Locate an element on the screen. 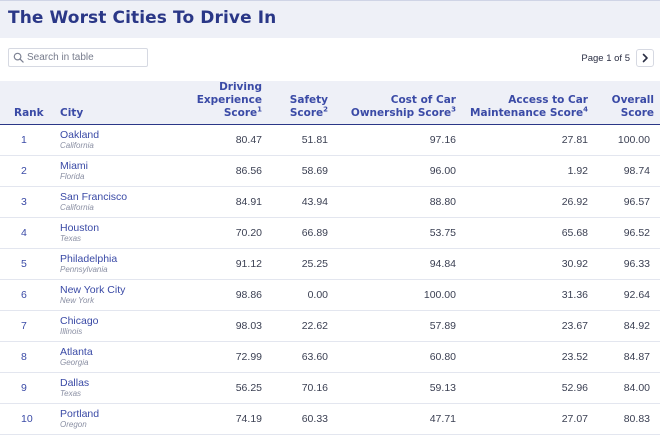 This screenshot has width=660, height=440. maintenance-score-cell: 27.07 is located at coordinates (574, 419).